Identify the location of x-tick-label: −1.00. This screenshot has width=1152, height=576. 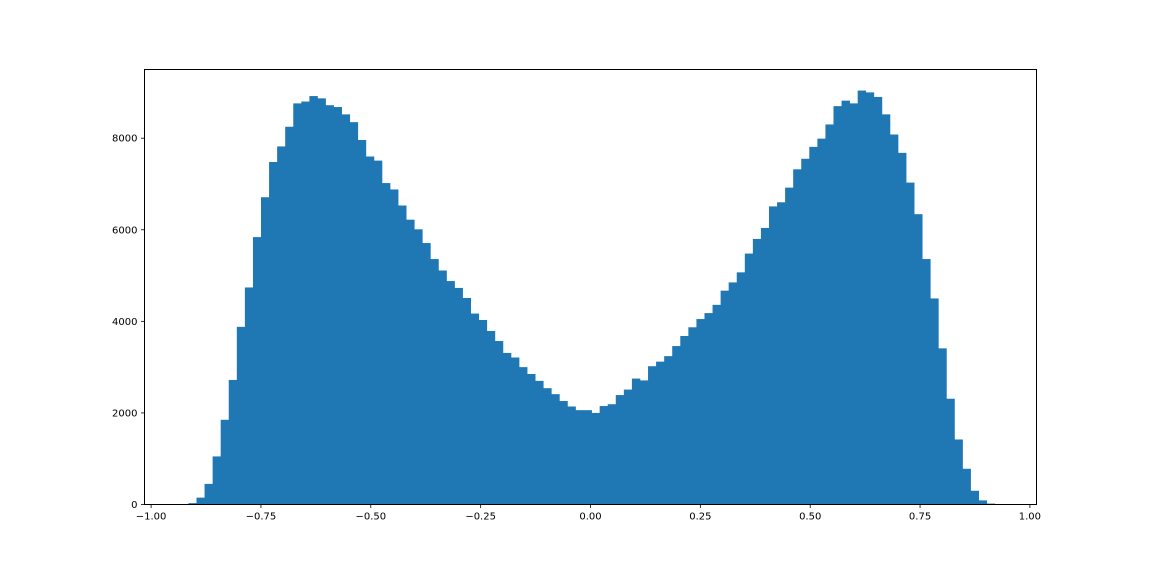
(151, 517).